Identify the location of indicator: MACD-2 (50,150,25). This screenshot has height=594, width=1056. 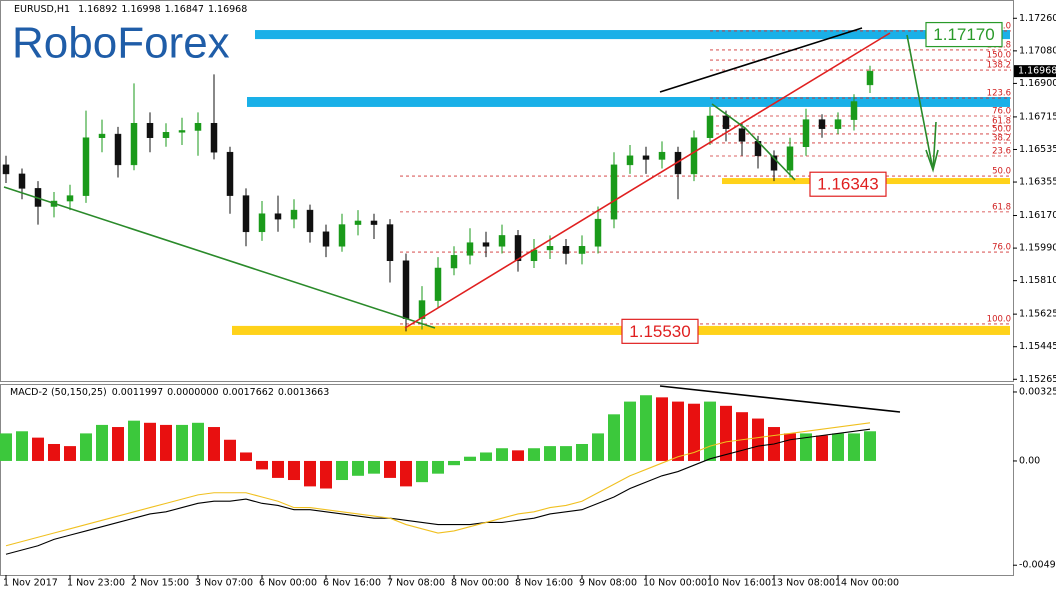
(58, 392).